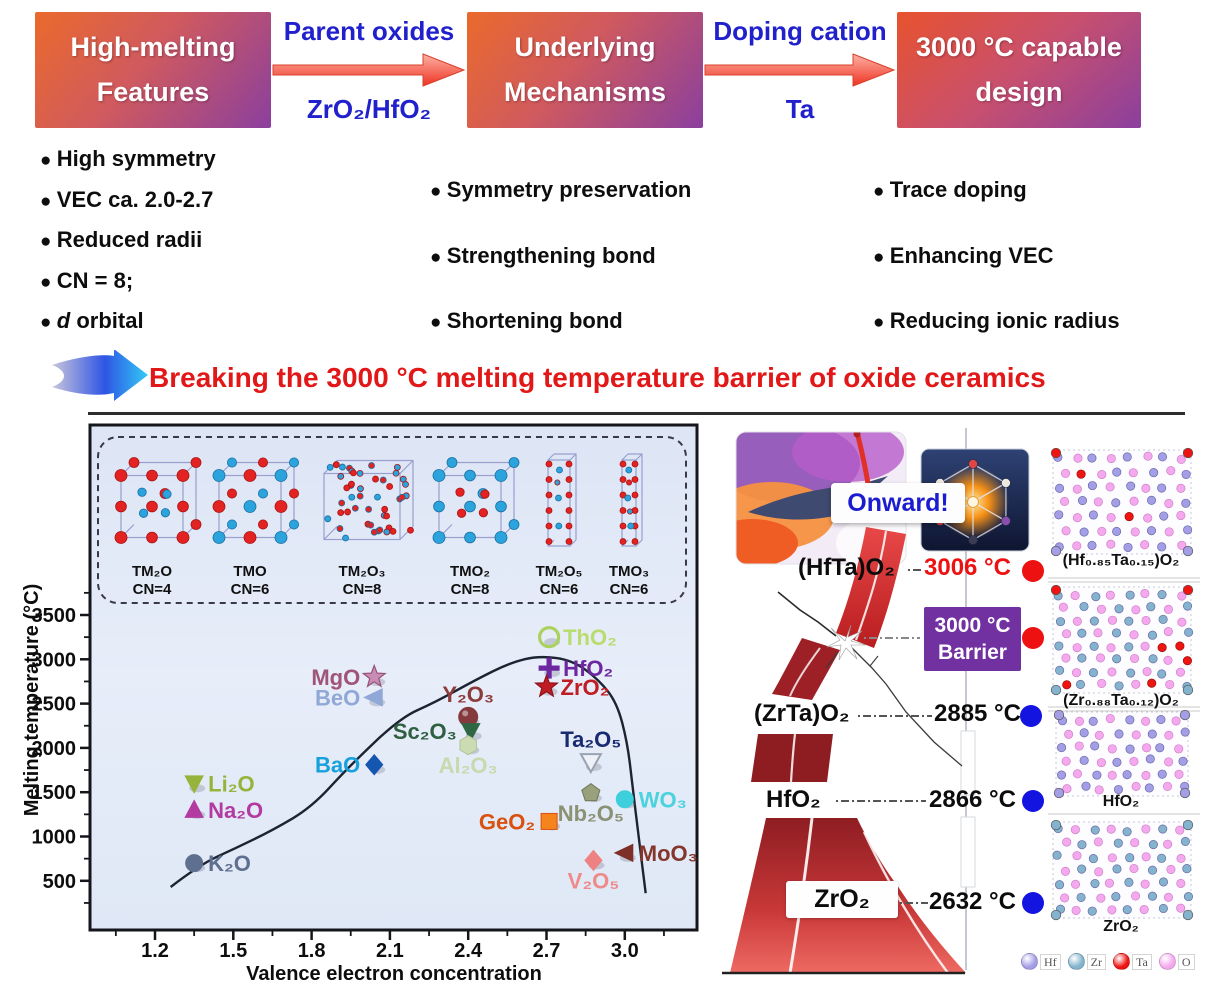 This screenshot has width=1212, height=998. What do you see at coordinates (1167, 961) in the screenshot?
I see `o-sphere-icon` at bounding box center [1167, 961].